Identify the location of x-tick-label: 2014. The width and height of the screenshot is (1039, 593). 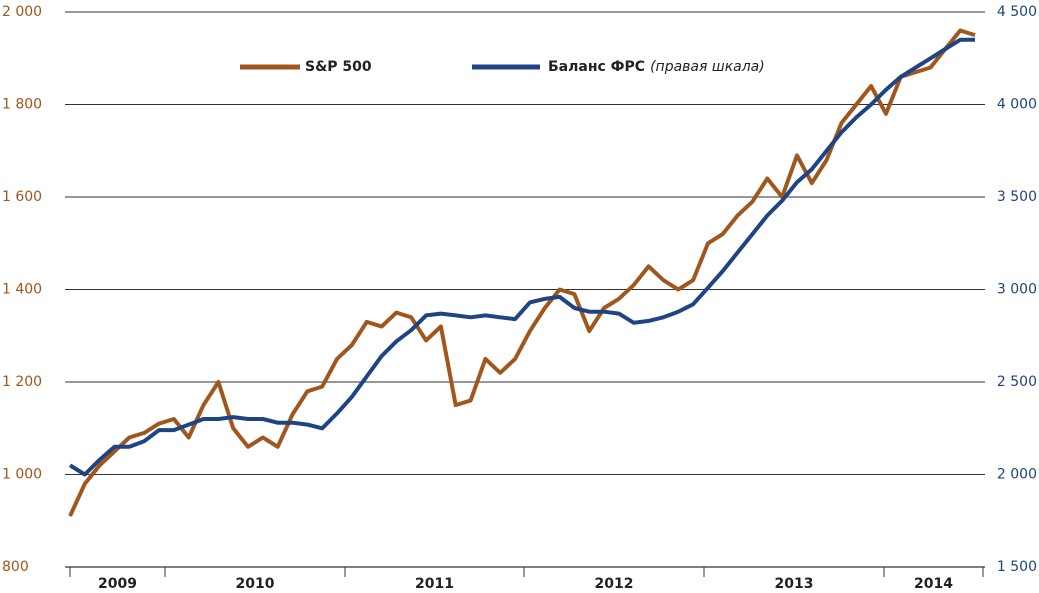
(933, 584).